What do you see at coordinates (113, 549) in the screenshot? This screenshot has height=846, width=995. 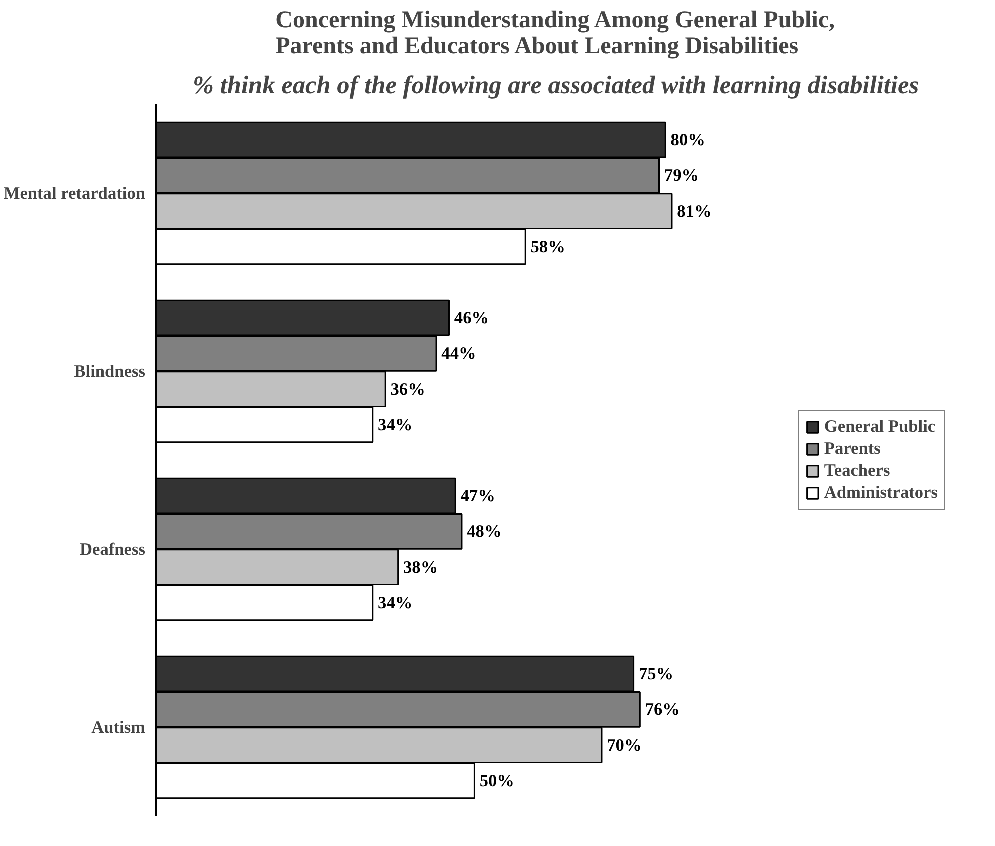 I see `y-tick-label: Deafness` at bounding box center [113, 549].